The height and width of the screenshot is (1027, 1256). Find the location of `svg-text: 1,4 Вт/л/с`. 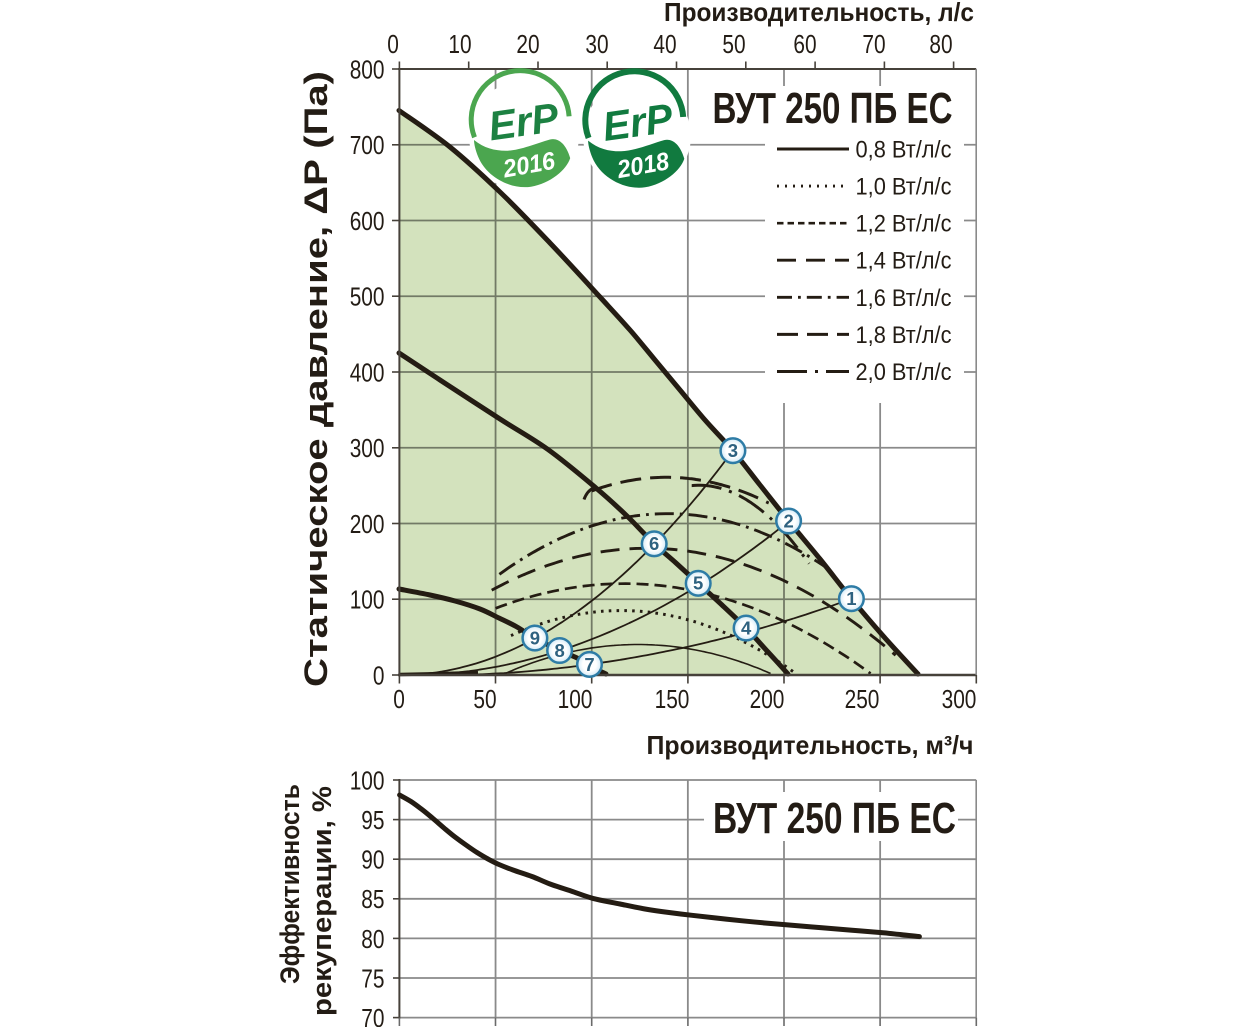

svg-text: 1,4 Вт/л/с is located at coordinates (904, 261).